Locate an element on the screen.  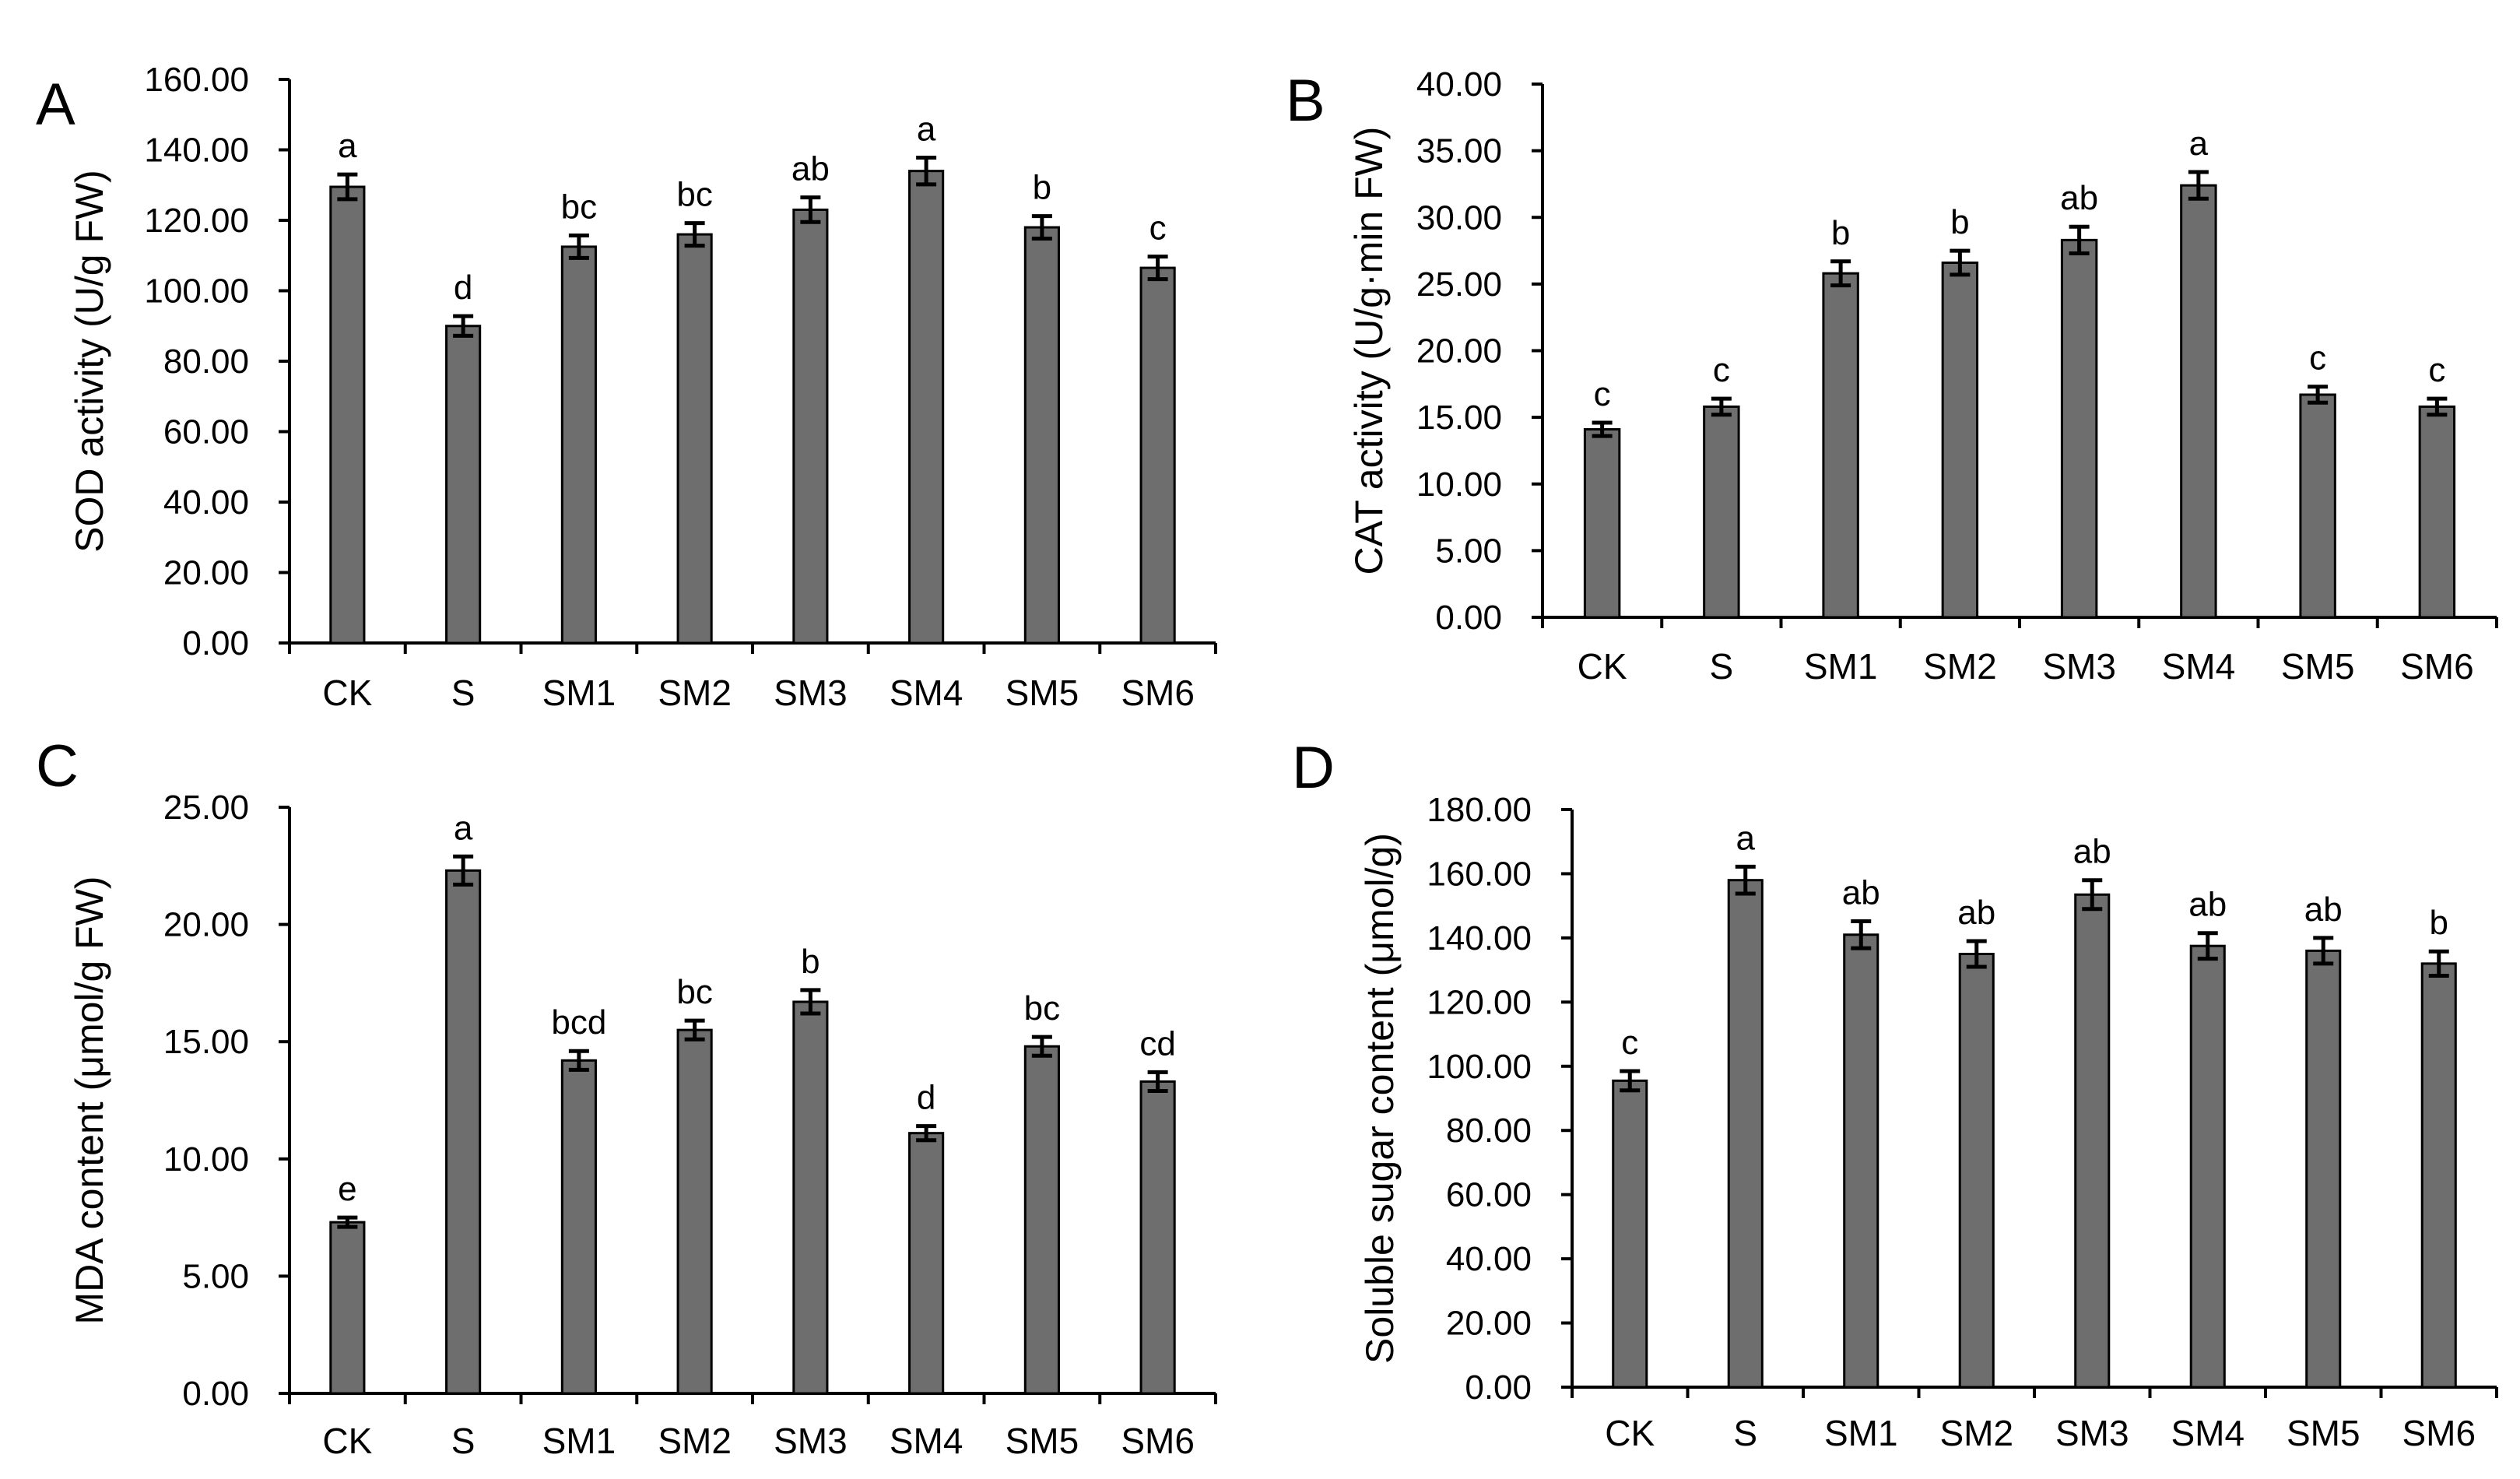
panel-letter: B is located at coordinates (1305, 101).